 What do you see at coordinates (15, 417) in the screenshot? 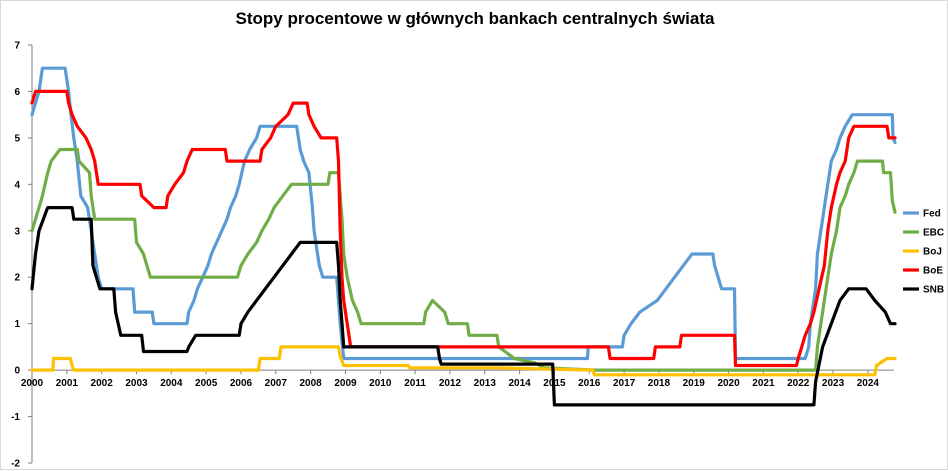
I see `y-tick-label: -1` at bounding box center [15, 417].